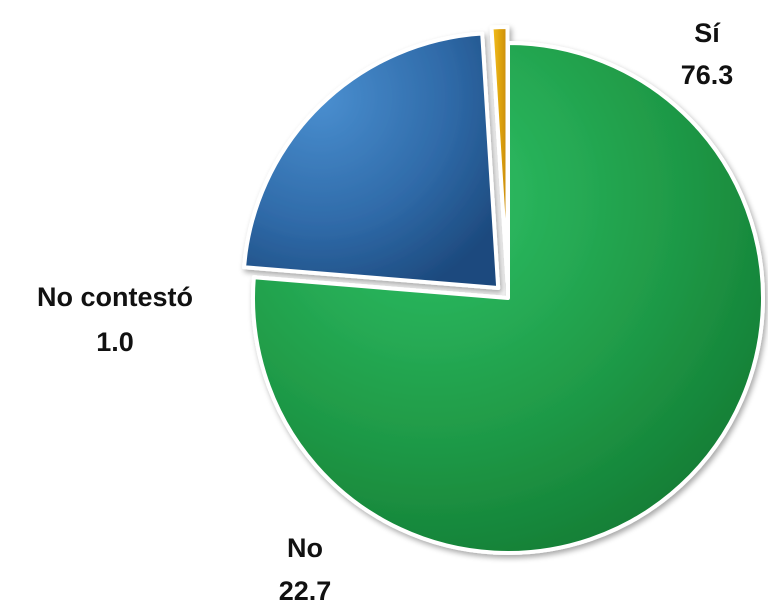 The width and height of the screenshot is (768, 606). What do you see at coordinates (115, 342) in the screenshot?
I see `slice-value-no-contesto: 1.0` at bounding box center [115, 342].